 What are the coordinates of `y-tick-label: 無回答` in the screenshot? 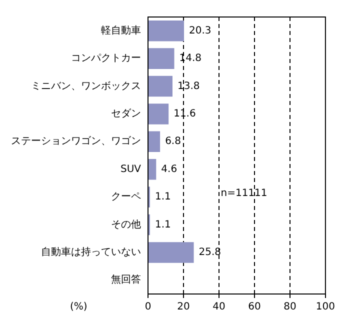 It's located at (126, 280).